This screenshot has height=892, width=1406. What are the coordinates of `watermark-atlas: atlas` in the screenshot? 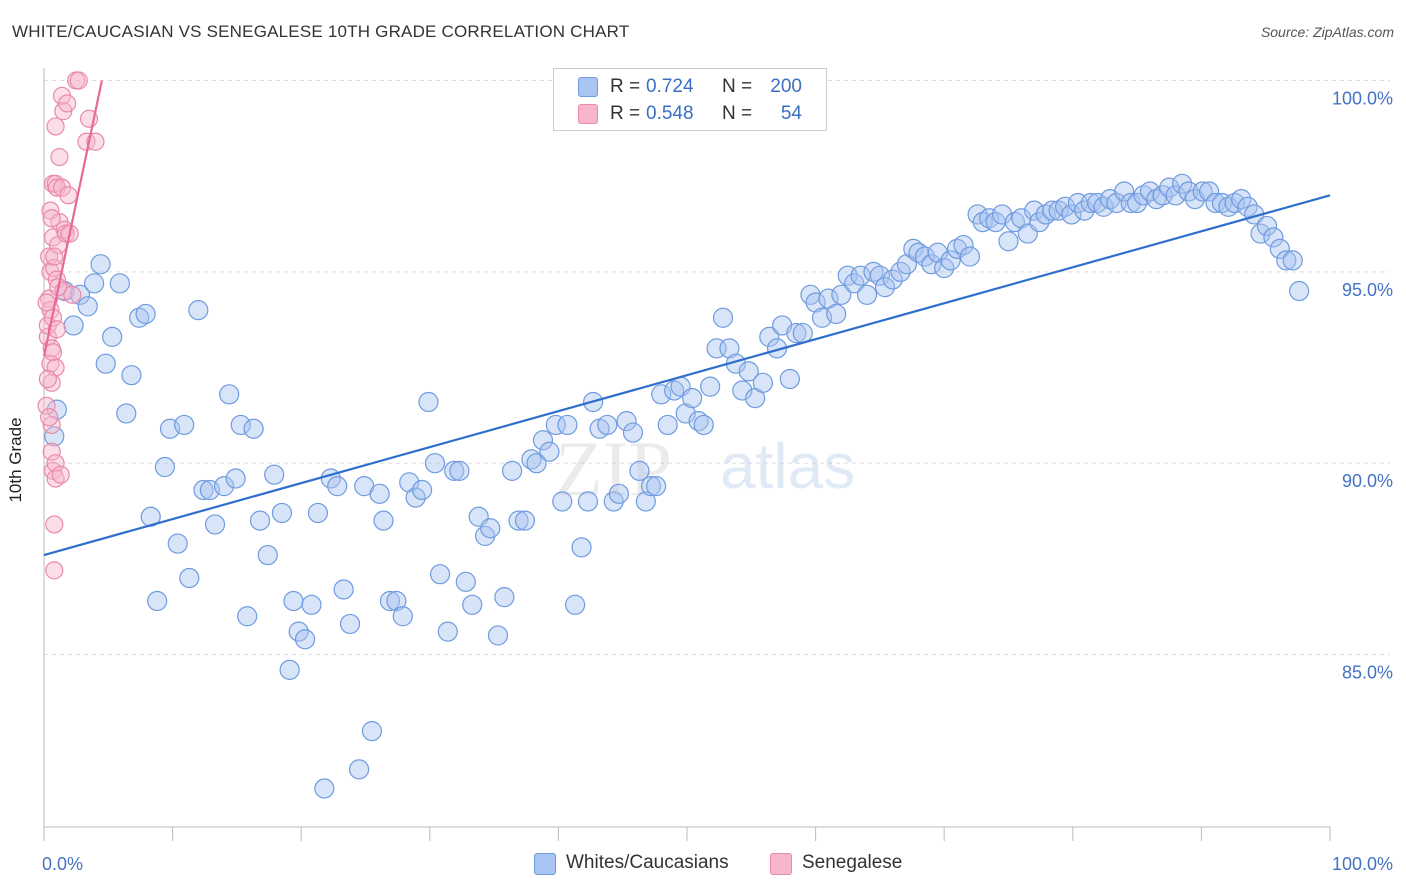 It's located at (787, 466).